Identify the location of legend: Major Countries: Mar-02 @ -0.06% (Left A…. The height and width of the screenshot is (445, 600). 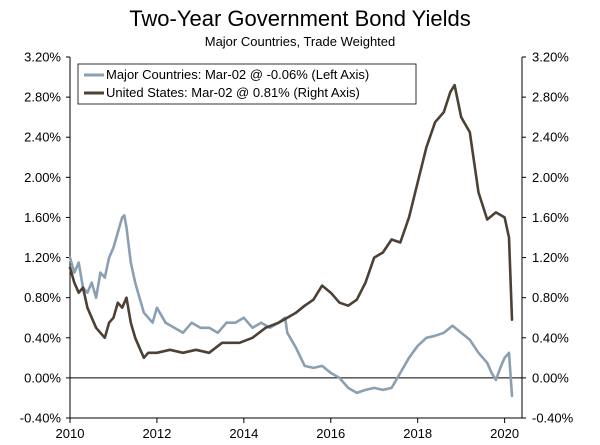
(247, 84).